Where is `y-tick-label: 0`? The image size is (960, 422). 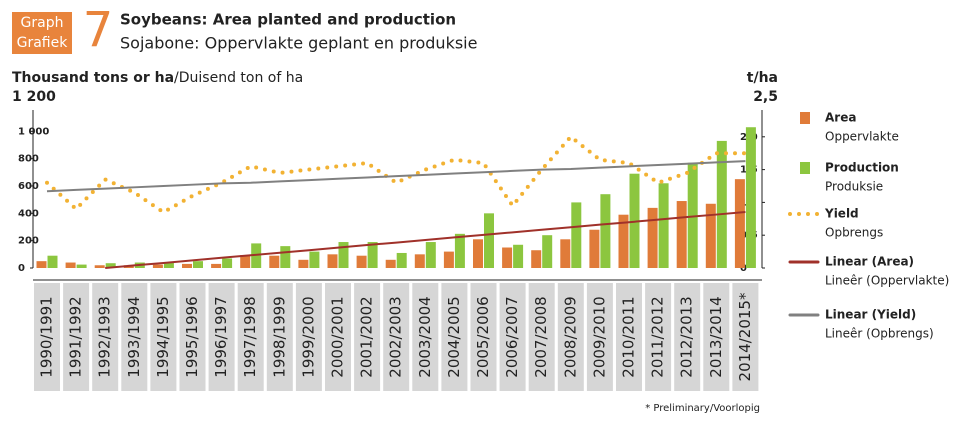
y-tick-label: 0 is located at coordinates (21, 268).